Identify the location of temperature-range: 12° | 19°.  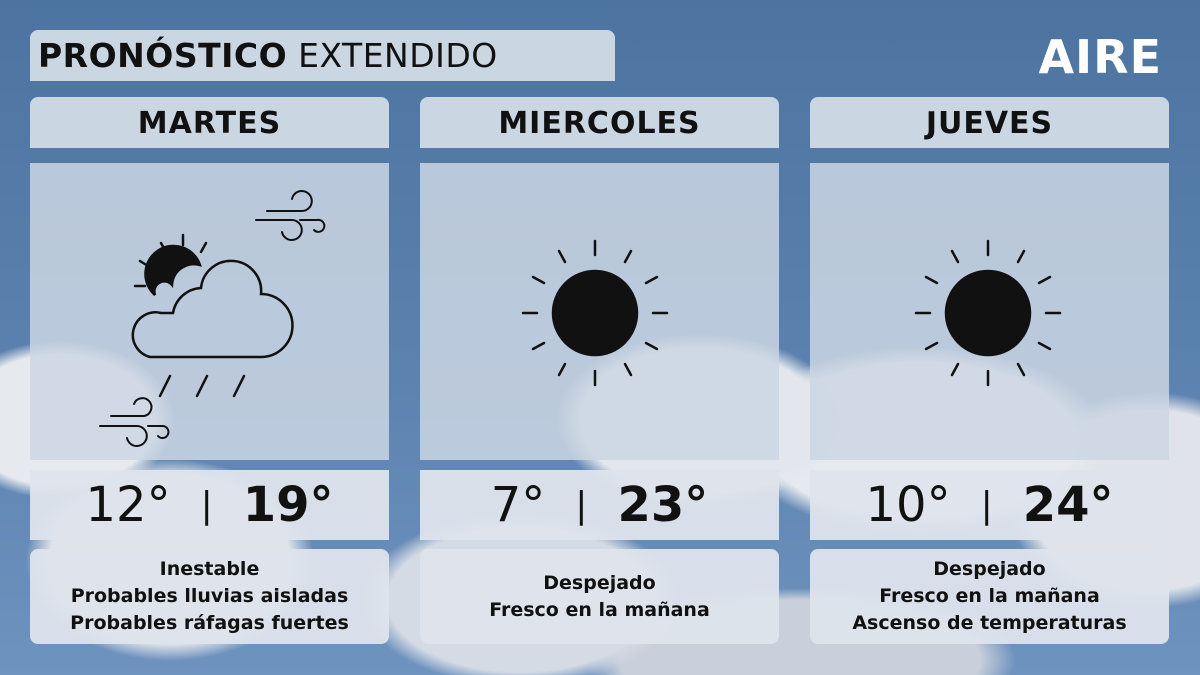
(209, 505).